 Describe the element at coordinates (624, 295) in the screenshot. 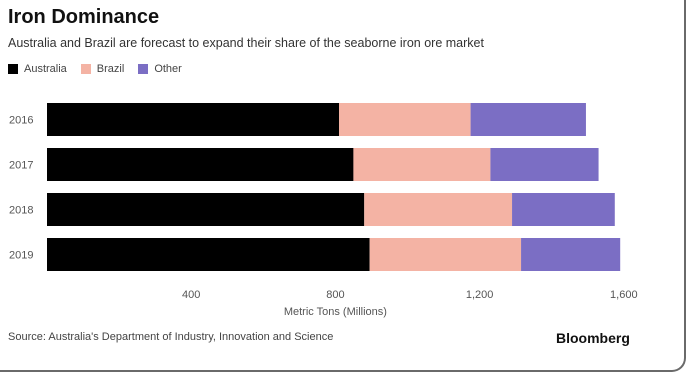

I see `x-tick-label-1600: 1,600` at that location.